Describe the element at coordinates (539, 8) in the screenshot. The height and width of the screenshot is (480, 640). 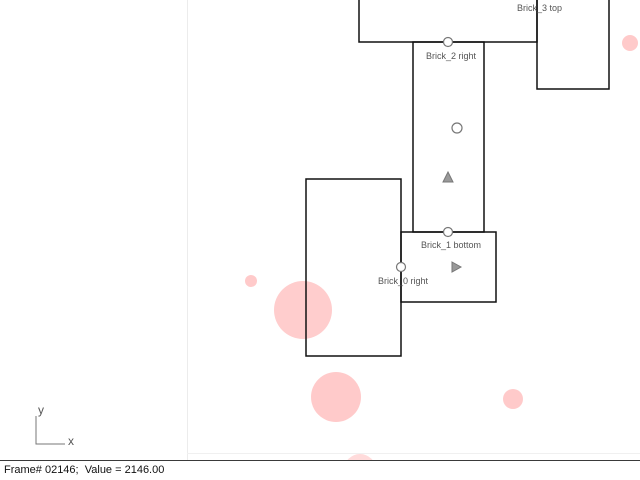
I see `brick3-top-label: Brick_3 top` at that location.